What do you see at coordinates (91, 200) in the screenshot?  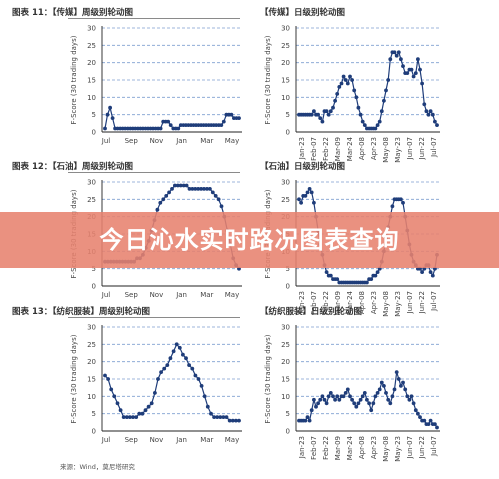 I see `y-tick-label: 25` at bounding box center [91, 200].